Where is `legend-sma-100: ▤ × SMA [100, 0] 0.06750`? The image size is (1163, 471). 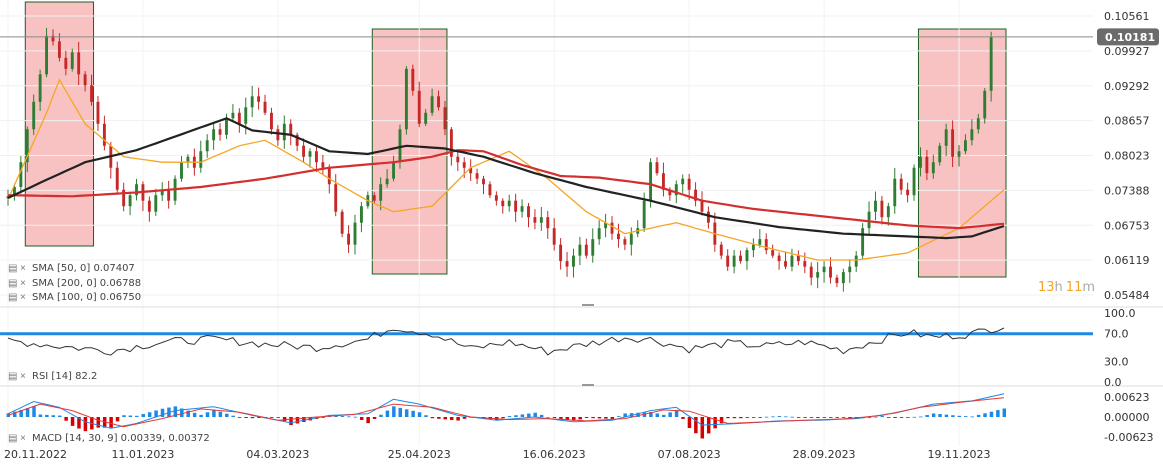
legend-sma-100: ▤ × SMA [100, 0] 0.06750 is located at coordinates (74, 297).